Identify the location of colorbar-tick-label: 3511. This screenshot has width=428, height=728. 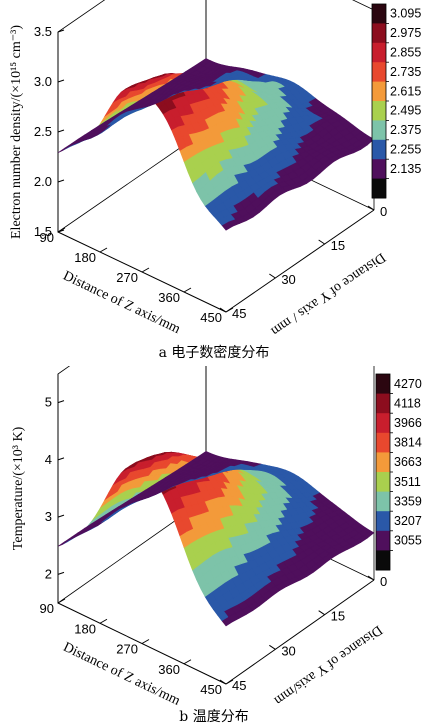
(407, 482).